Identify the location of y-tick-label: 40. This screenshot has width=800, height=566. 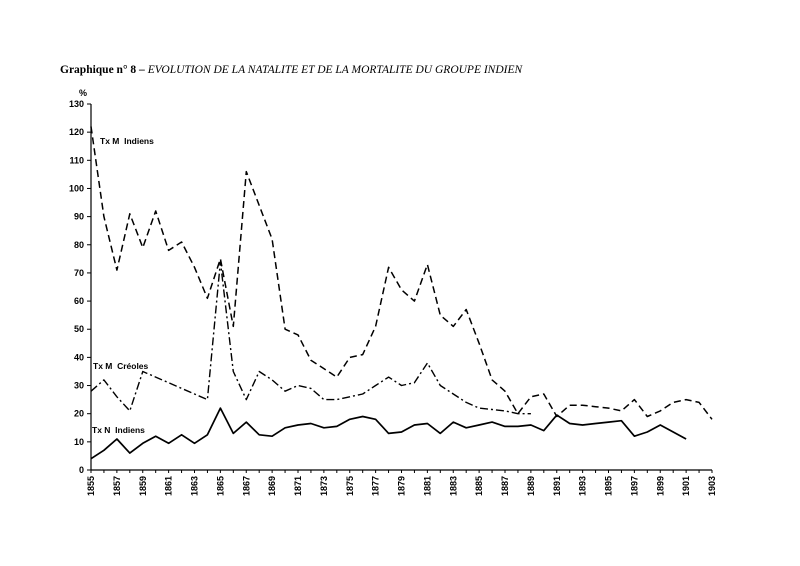
(79, 357).